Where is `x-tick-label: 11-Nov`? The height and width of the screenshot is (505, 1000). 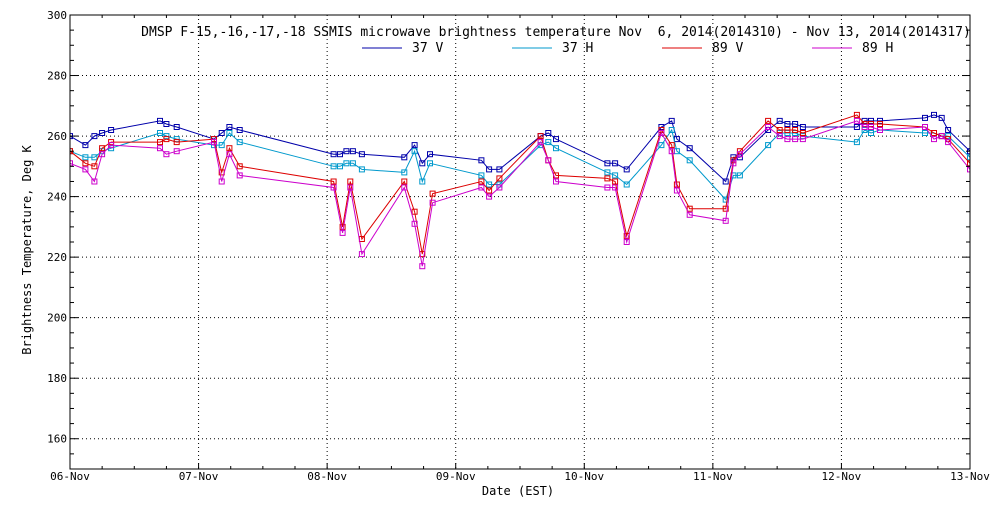
x-tick-label: 11-Nov is located at coordinates (713, 476).